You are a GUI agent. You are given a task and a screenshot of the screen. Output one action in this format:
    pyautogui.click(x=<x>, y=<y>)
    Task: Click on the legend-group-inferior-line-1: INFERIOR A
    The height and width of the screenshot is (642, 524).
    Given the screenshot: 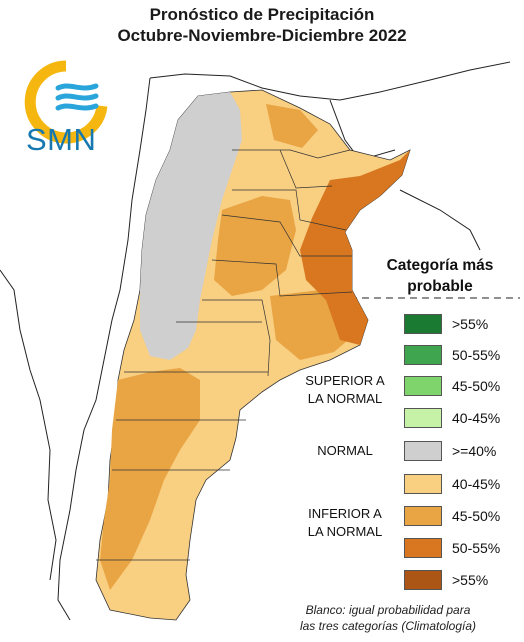 What is the action you would take?
    pyautogui.click(x=345, y=513)
    